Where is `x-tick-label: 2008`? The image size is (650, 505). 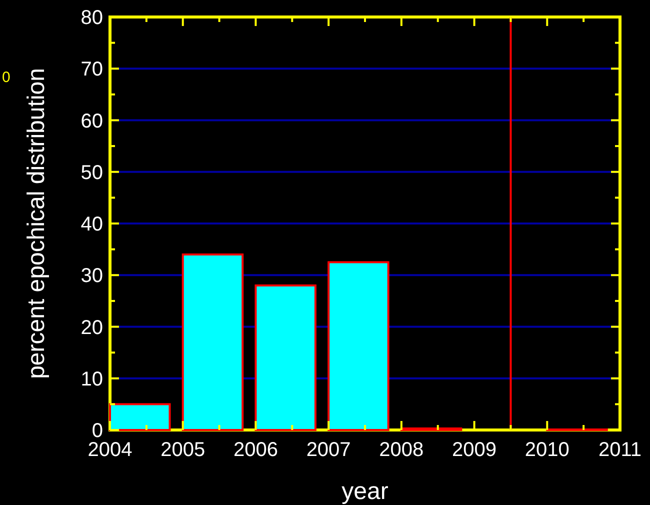 x-tick-label: 2008 is located at coordinates (401, 450).